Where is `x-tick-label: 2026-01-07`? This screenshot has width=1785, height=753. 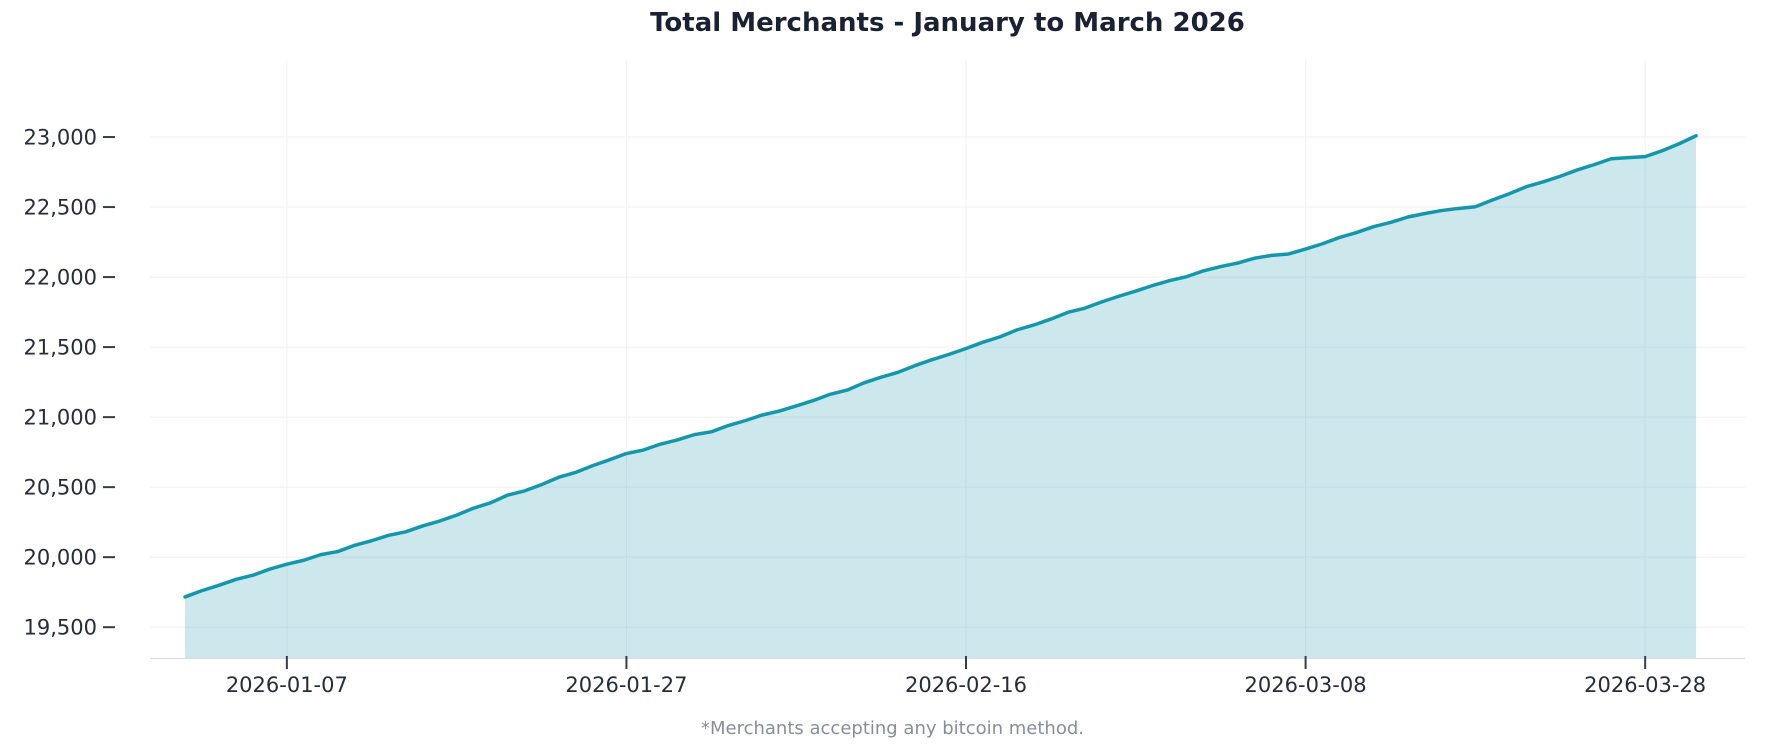 x-tick-label: 2026-01-07 is located at coordinates (287, 685).